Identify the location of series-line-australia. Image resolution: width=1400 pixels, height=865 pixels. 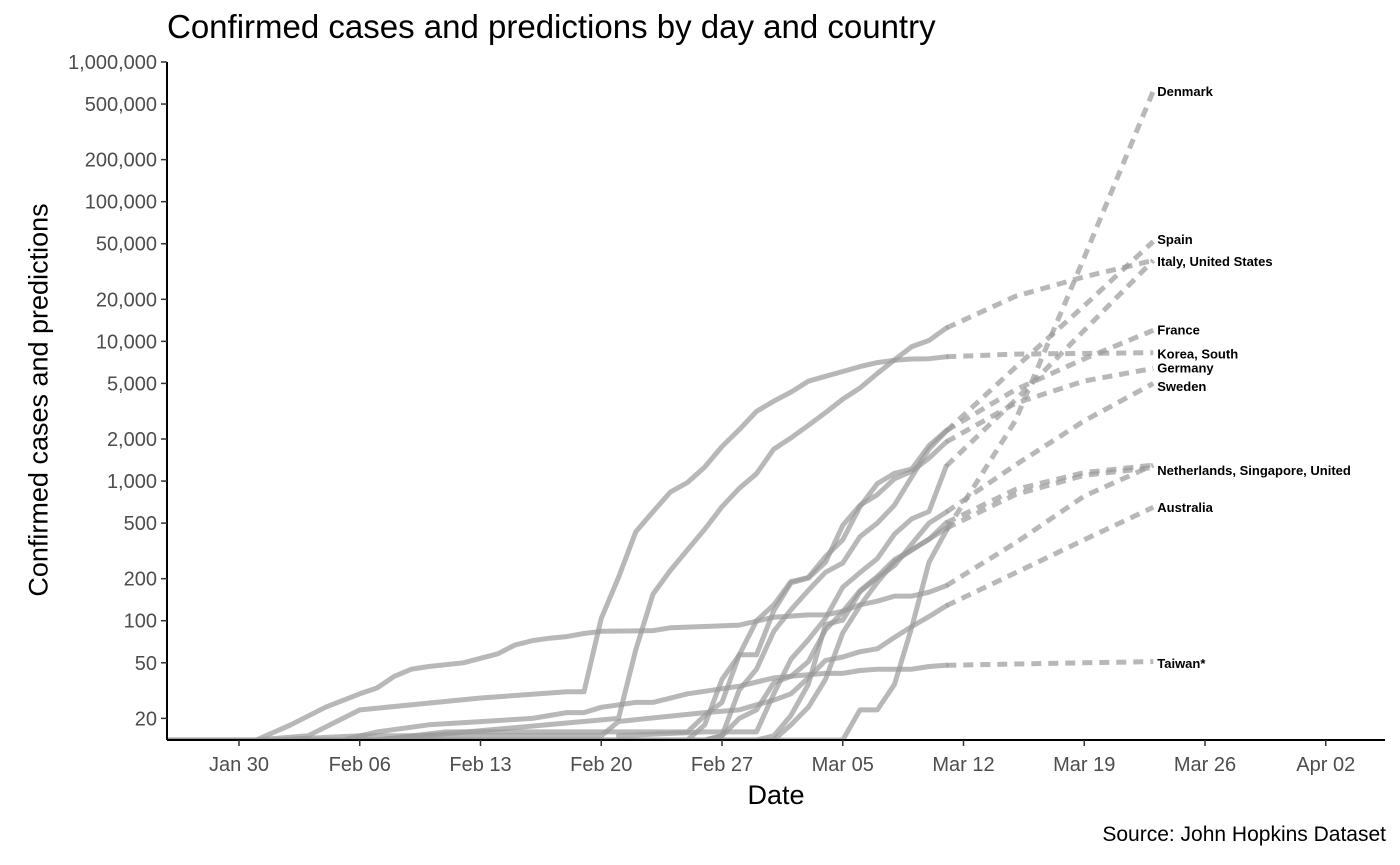
(558, 671).